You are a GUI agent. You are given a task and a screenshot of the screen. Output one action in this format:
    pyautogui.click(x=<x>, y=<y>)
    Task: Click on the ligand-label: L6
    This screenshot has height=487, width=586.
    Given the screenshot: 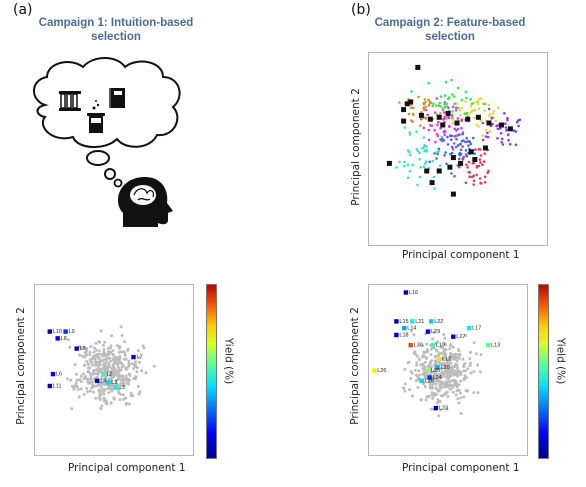 What is the action you would take?
    pyautogui.click(x=59, y=375)
    